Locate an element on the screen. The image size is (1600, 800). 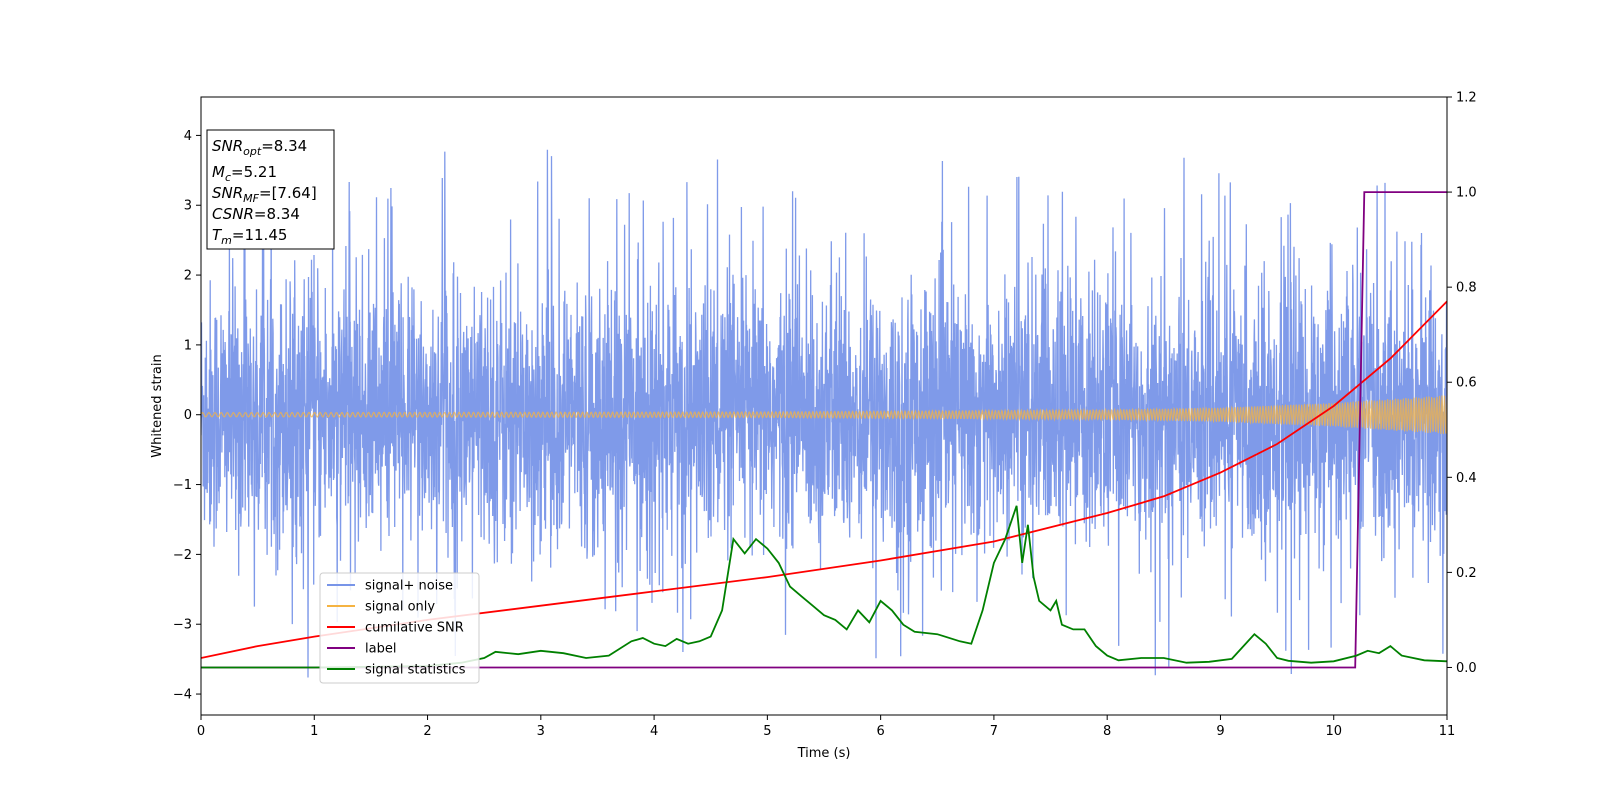
x-tick-label: 7 is located at coordinates (994, 731).